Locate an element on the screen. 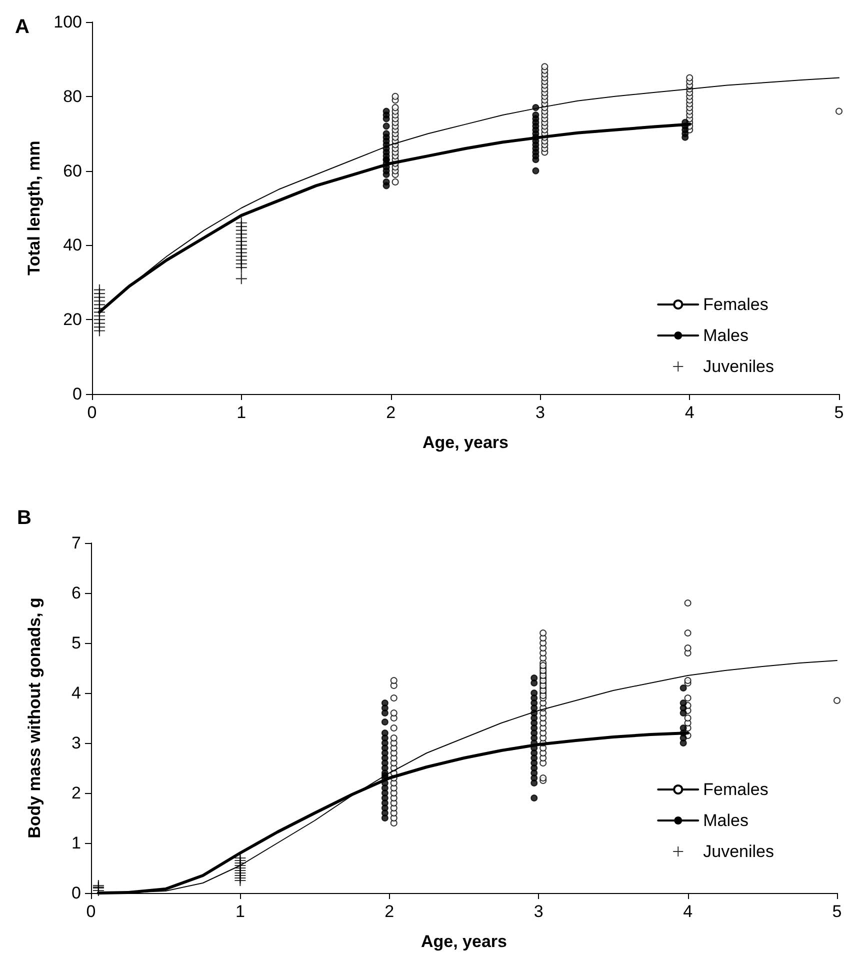 This screenshot has height=971, width=849. y-tick-label: 7 is located at coordinates (76, 543).